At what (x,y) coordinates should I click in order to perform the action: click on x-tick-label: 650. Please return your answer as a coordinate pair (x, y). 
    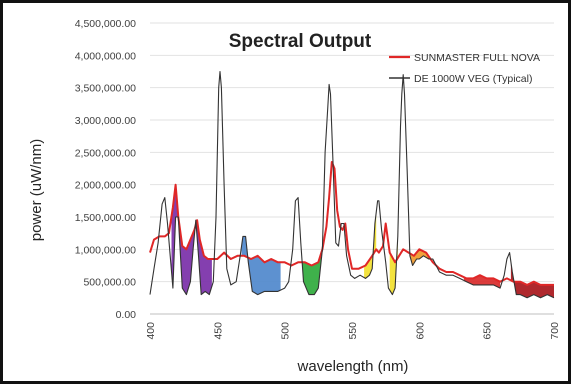
    Looking at the image, I should click on (488, 331).